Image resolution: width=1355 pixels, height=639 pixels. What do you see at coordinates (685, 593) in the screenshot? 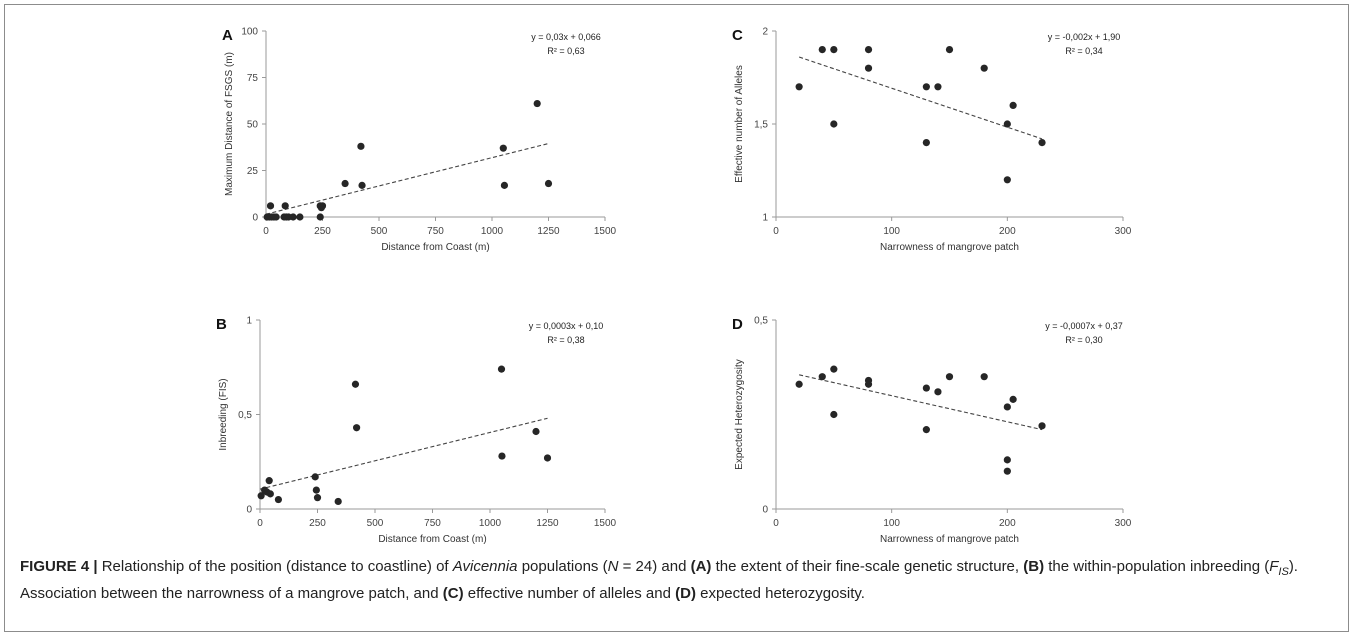
I see `caption-segment: (D)` at bounding box center [685, 593].